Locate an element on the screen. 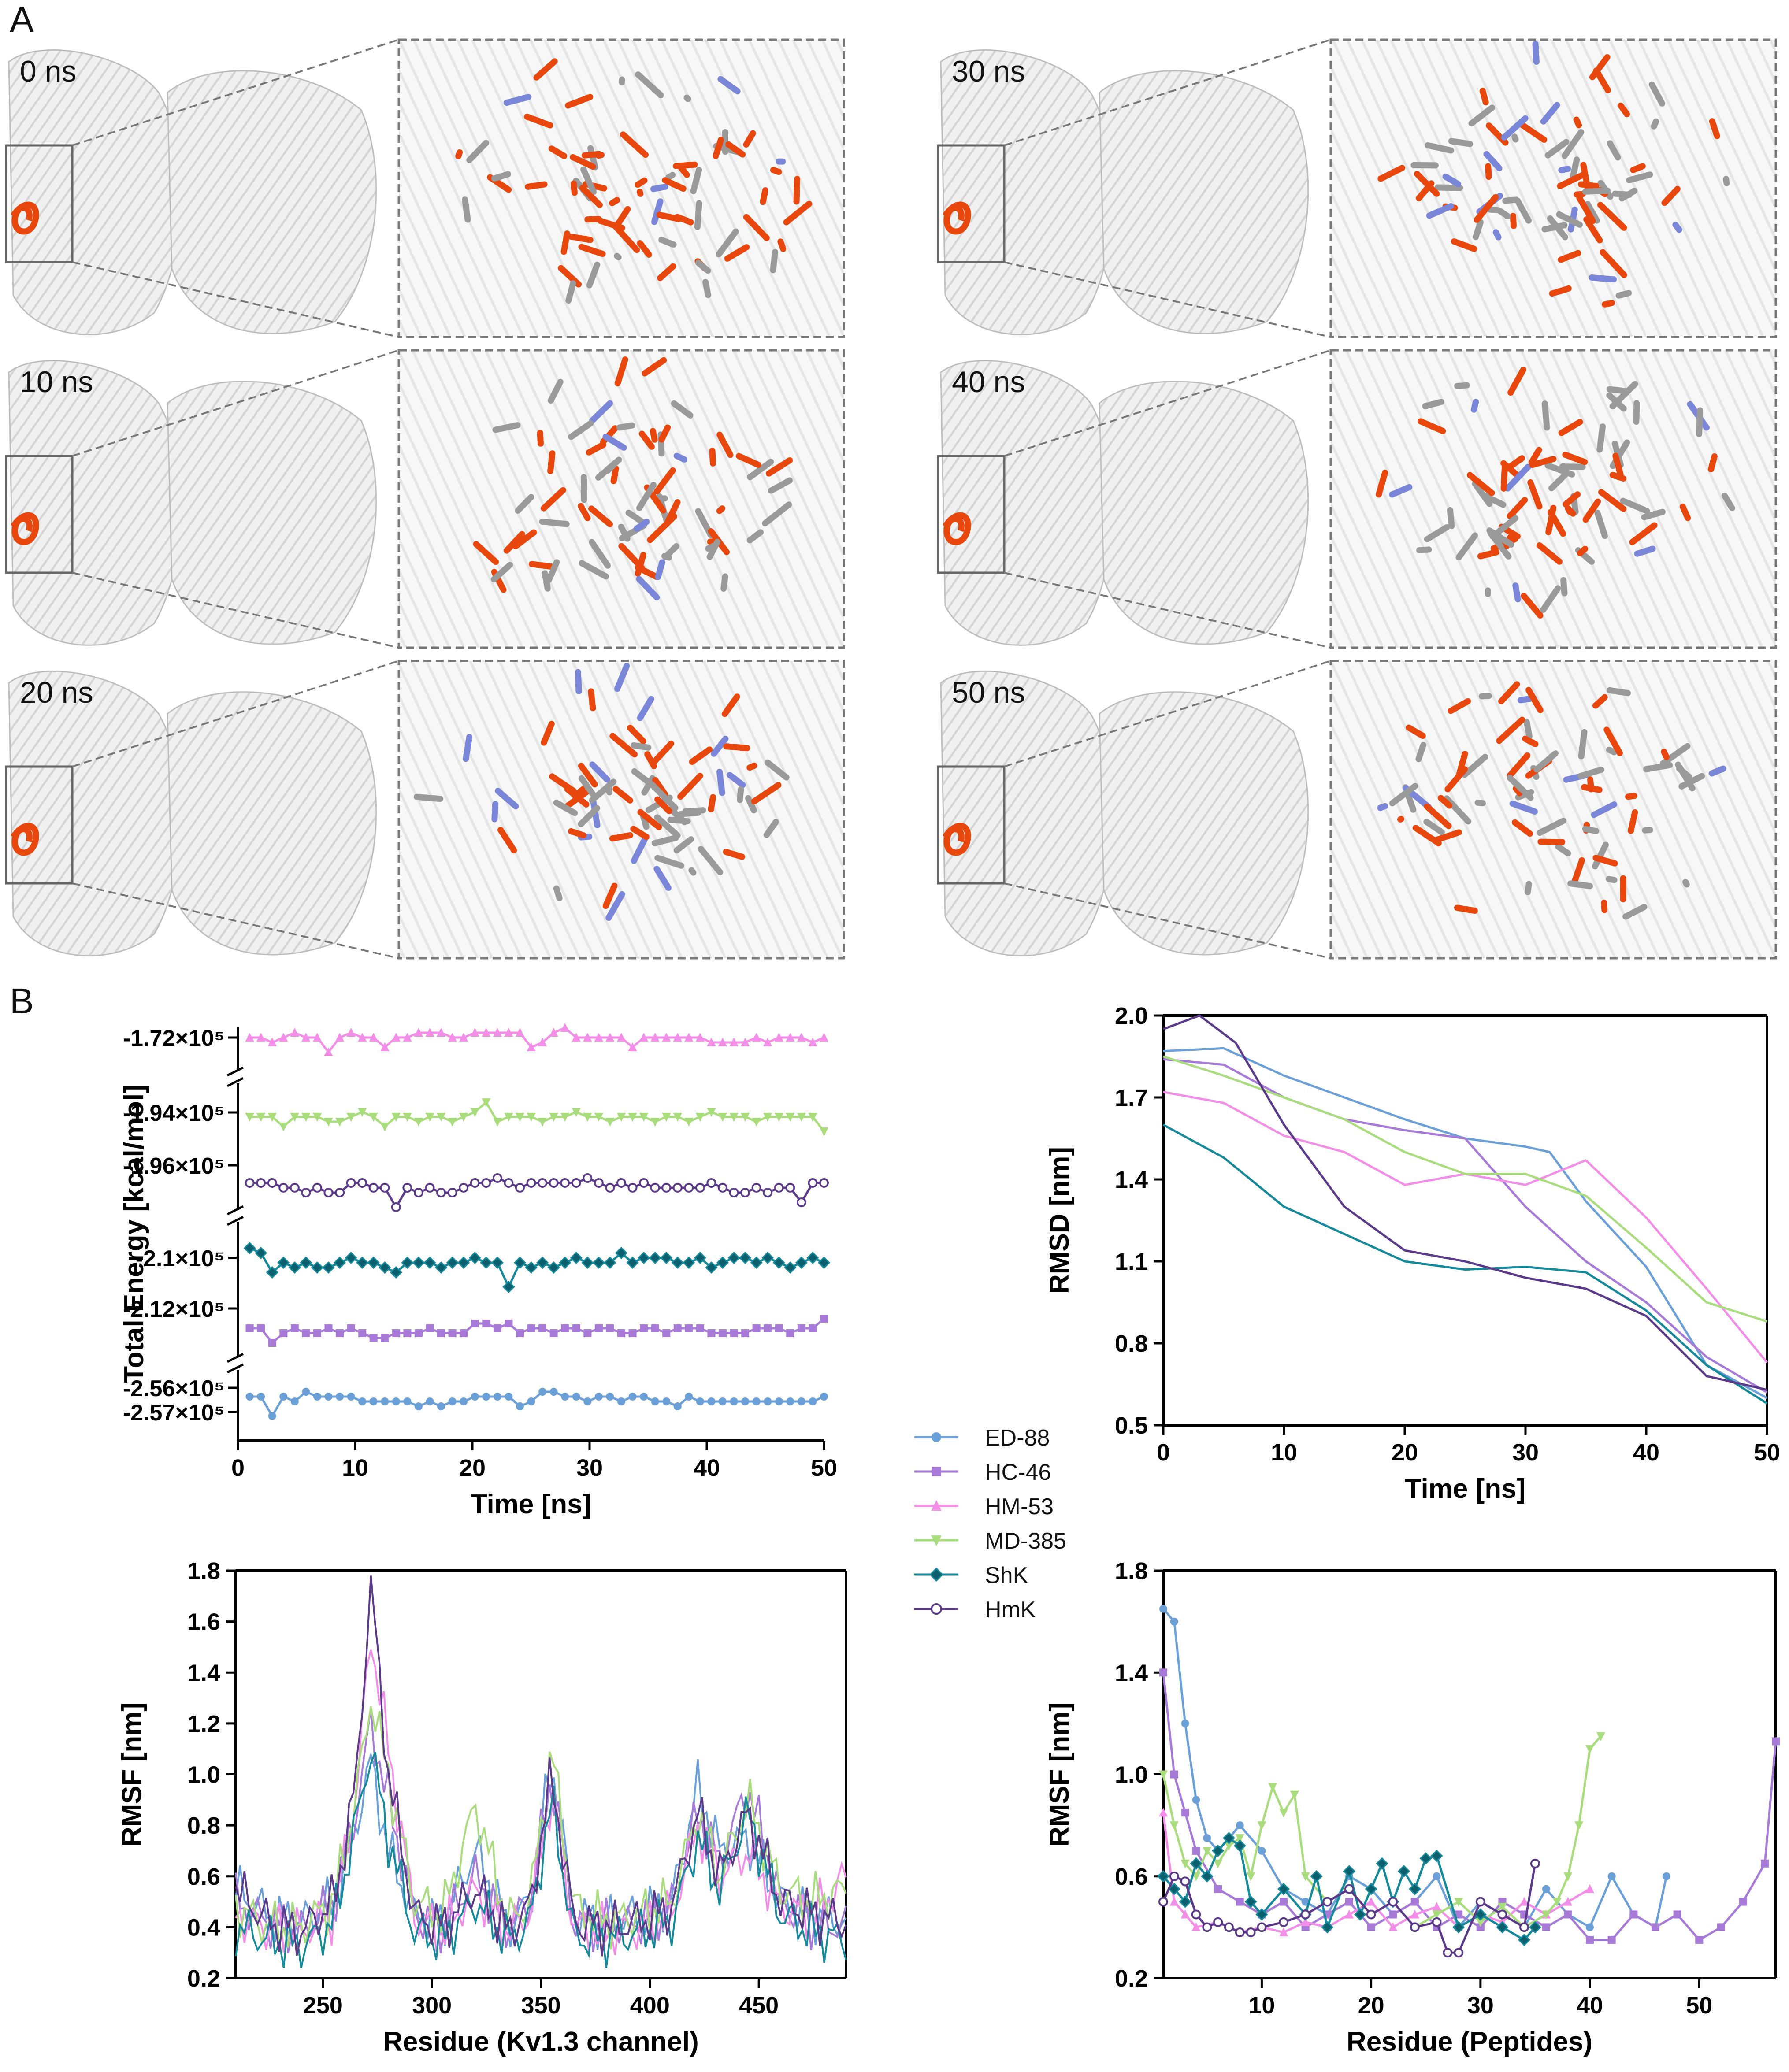  x-tick-label: 300 is located at coordinates (432, 2005).